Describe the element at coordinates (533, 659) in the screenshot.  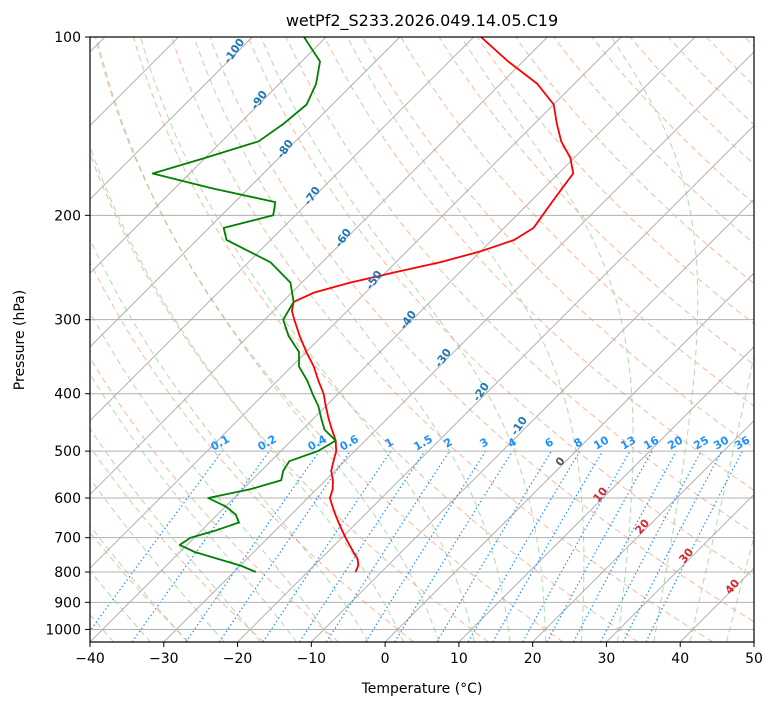
I see `x-tick-label: 20` at that location.